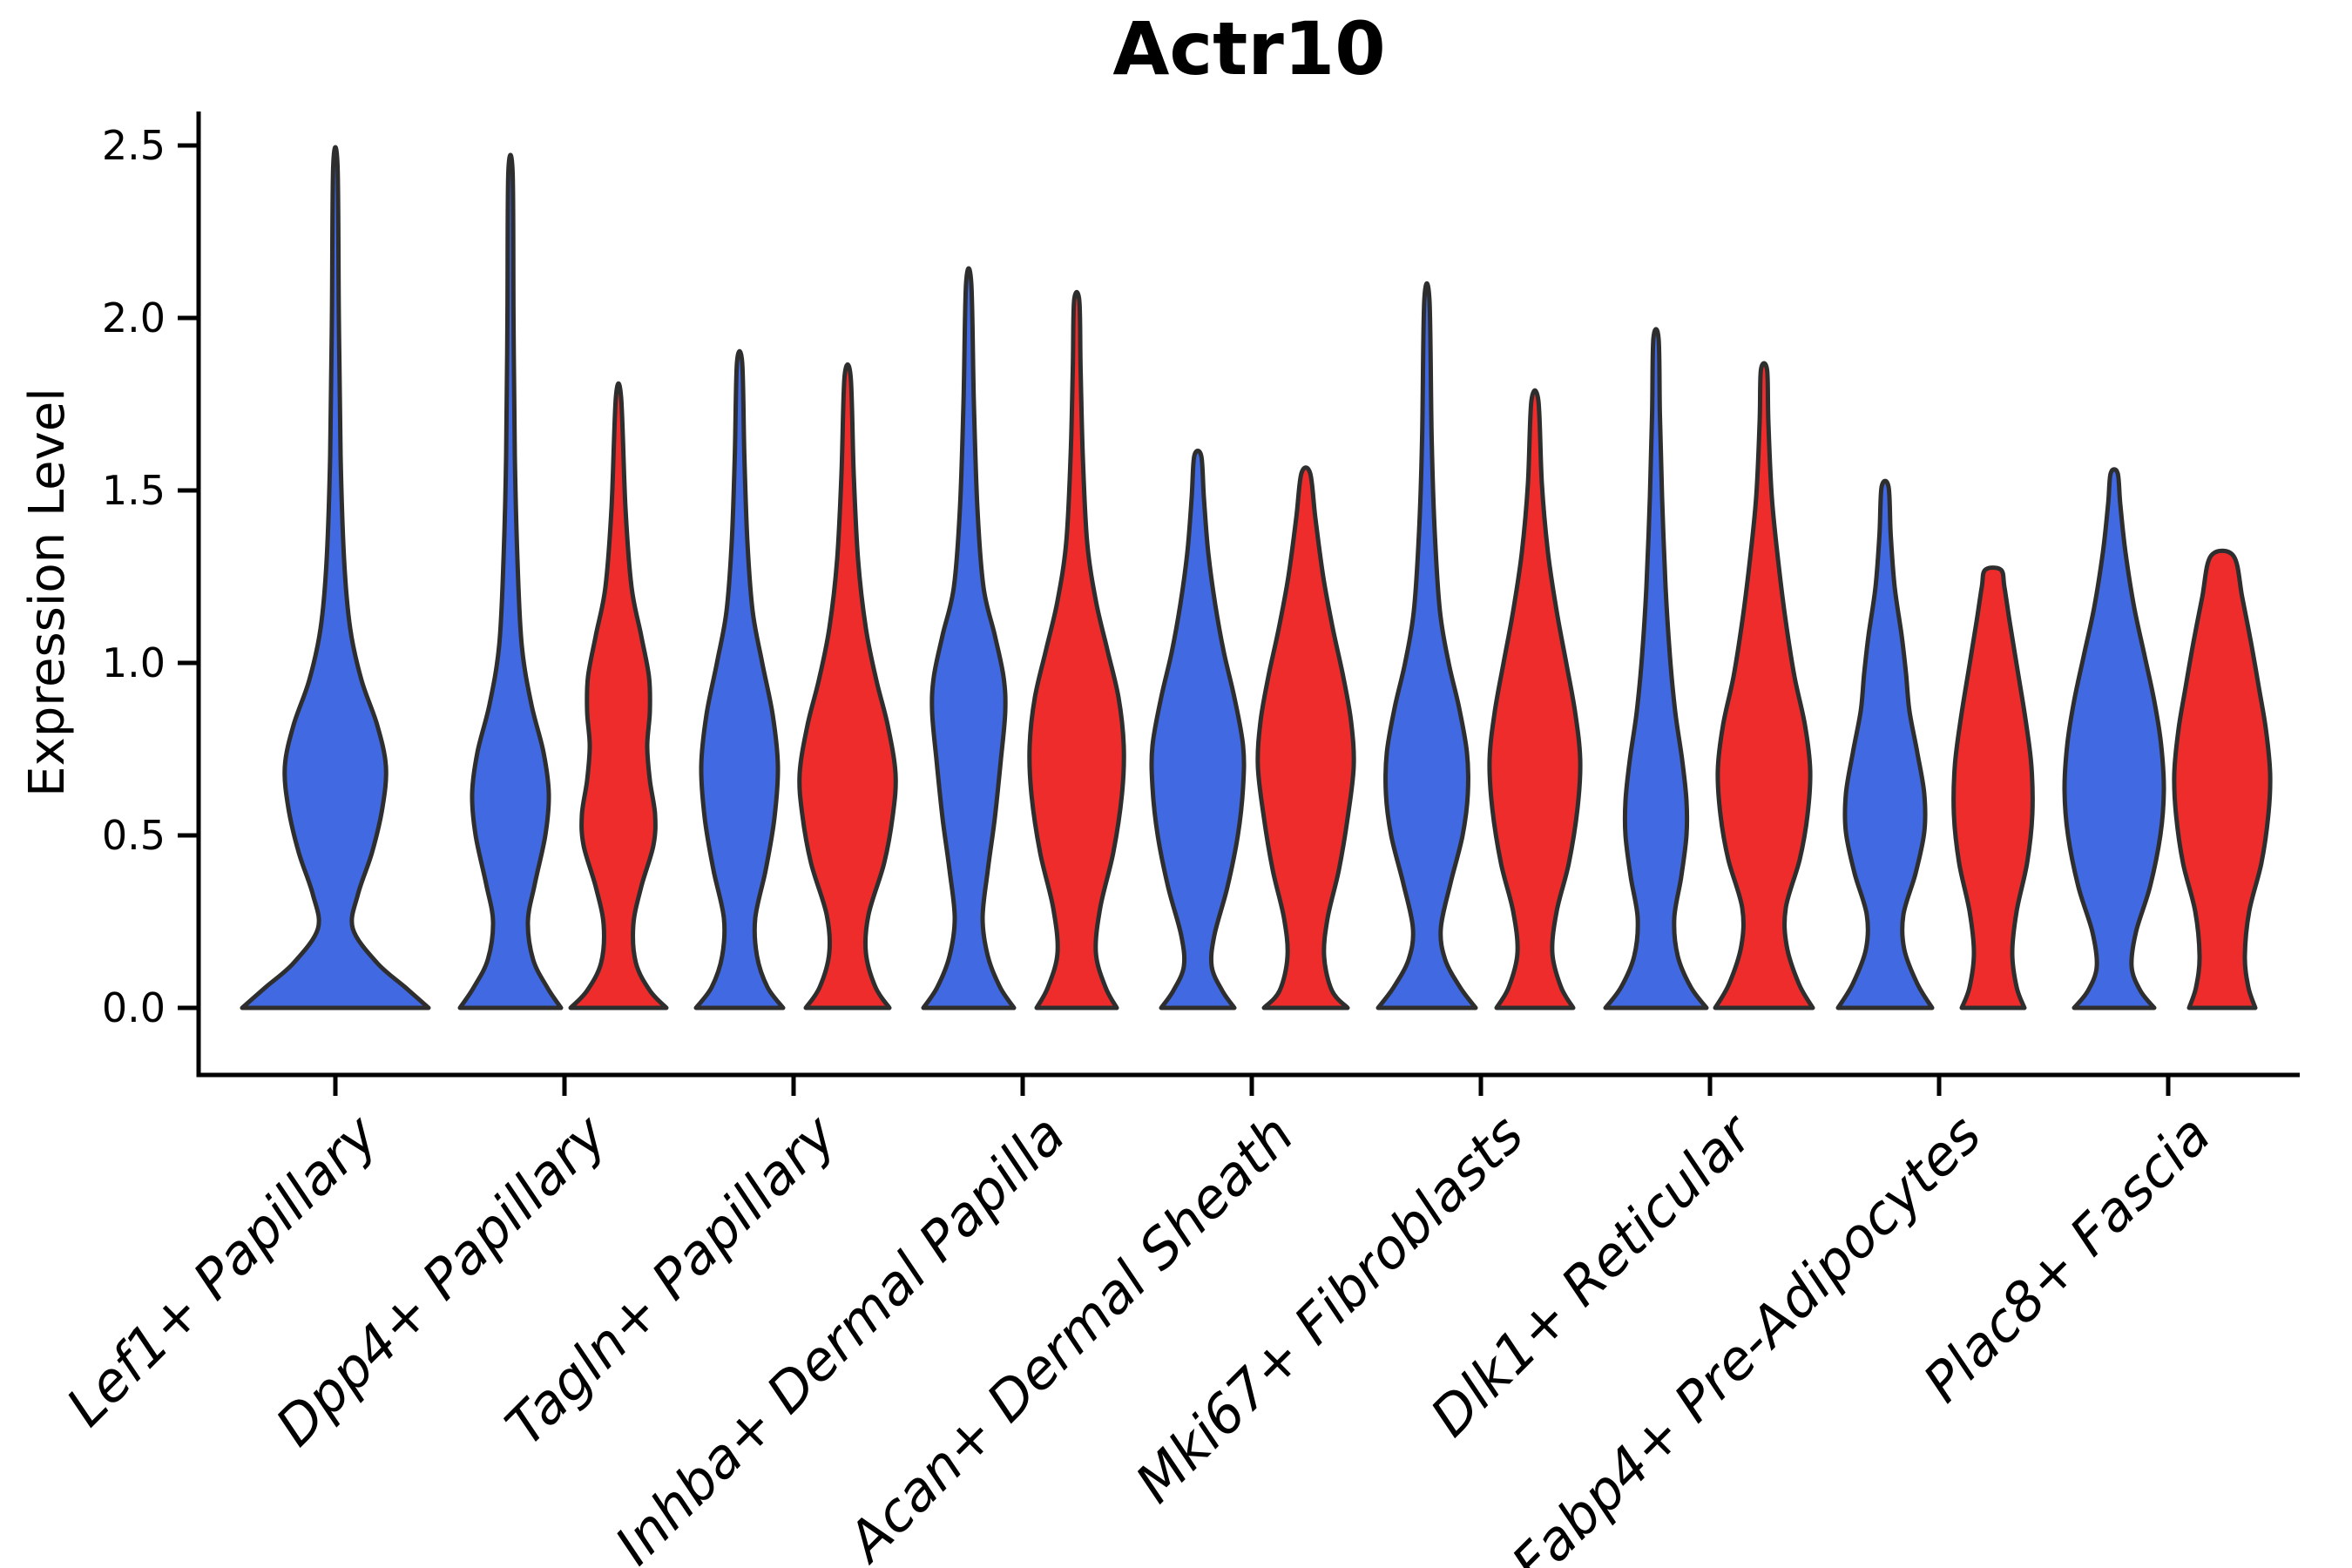  What do you see at coordinates (134, 490) in the screenshot?
I see `y-tick-label: 1.5` at bounding box center [134, 490].